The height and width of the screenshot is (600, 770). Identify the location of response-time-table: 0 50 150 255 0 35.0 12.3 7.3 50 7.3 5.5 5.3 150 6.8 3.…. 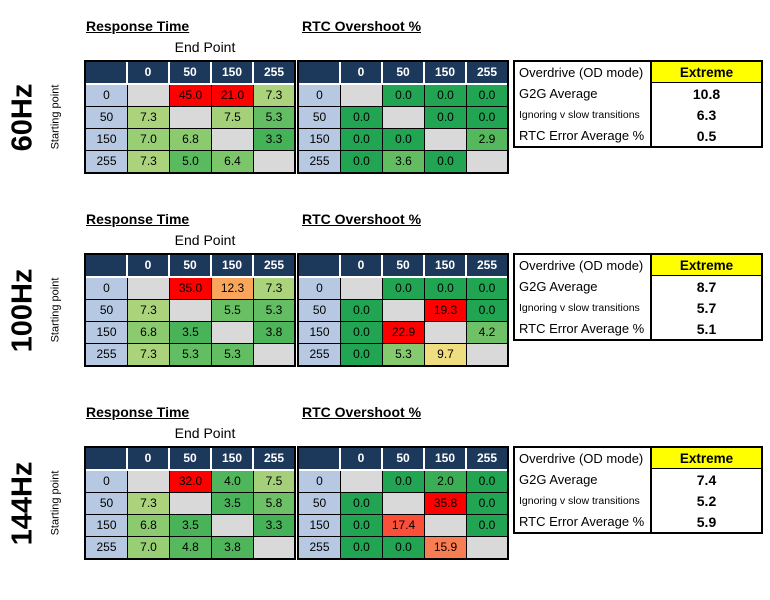
(190, 310).